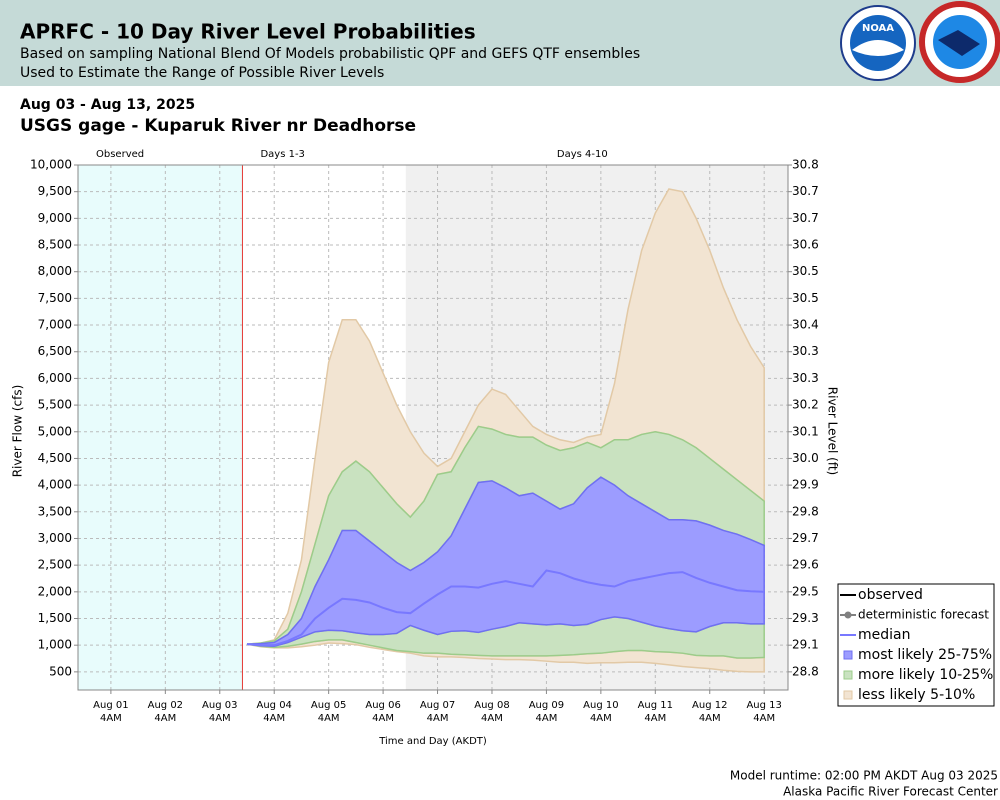 Image resolution: width=1000 pixels, height=800 pixels. Describe the element at coordinates (805, 431) in the screenshot. I see `y2-tick-label: 30.1` at that location.